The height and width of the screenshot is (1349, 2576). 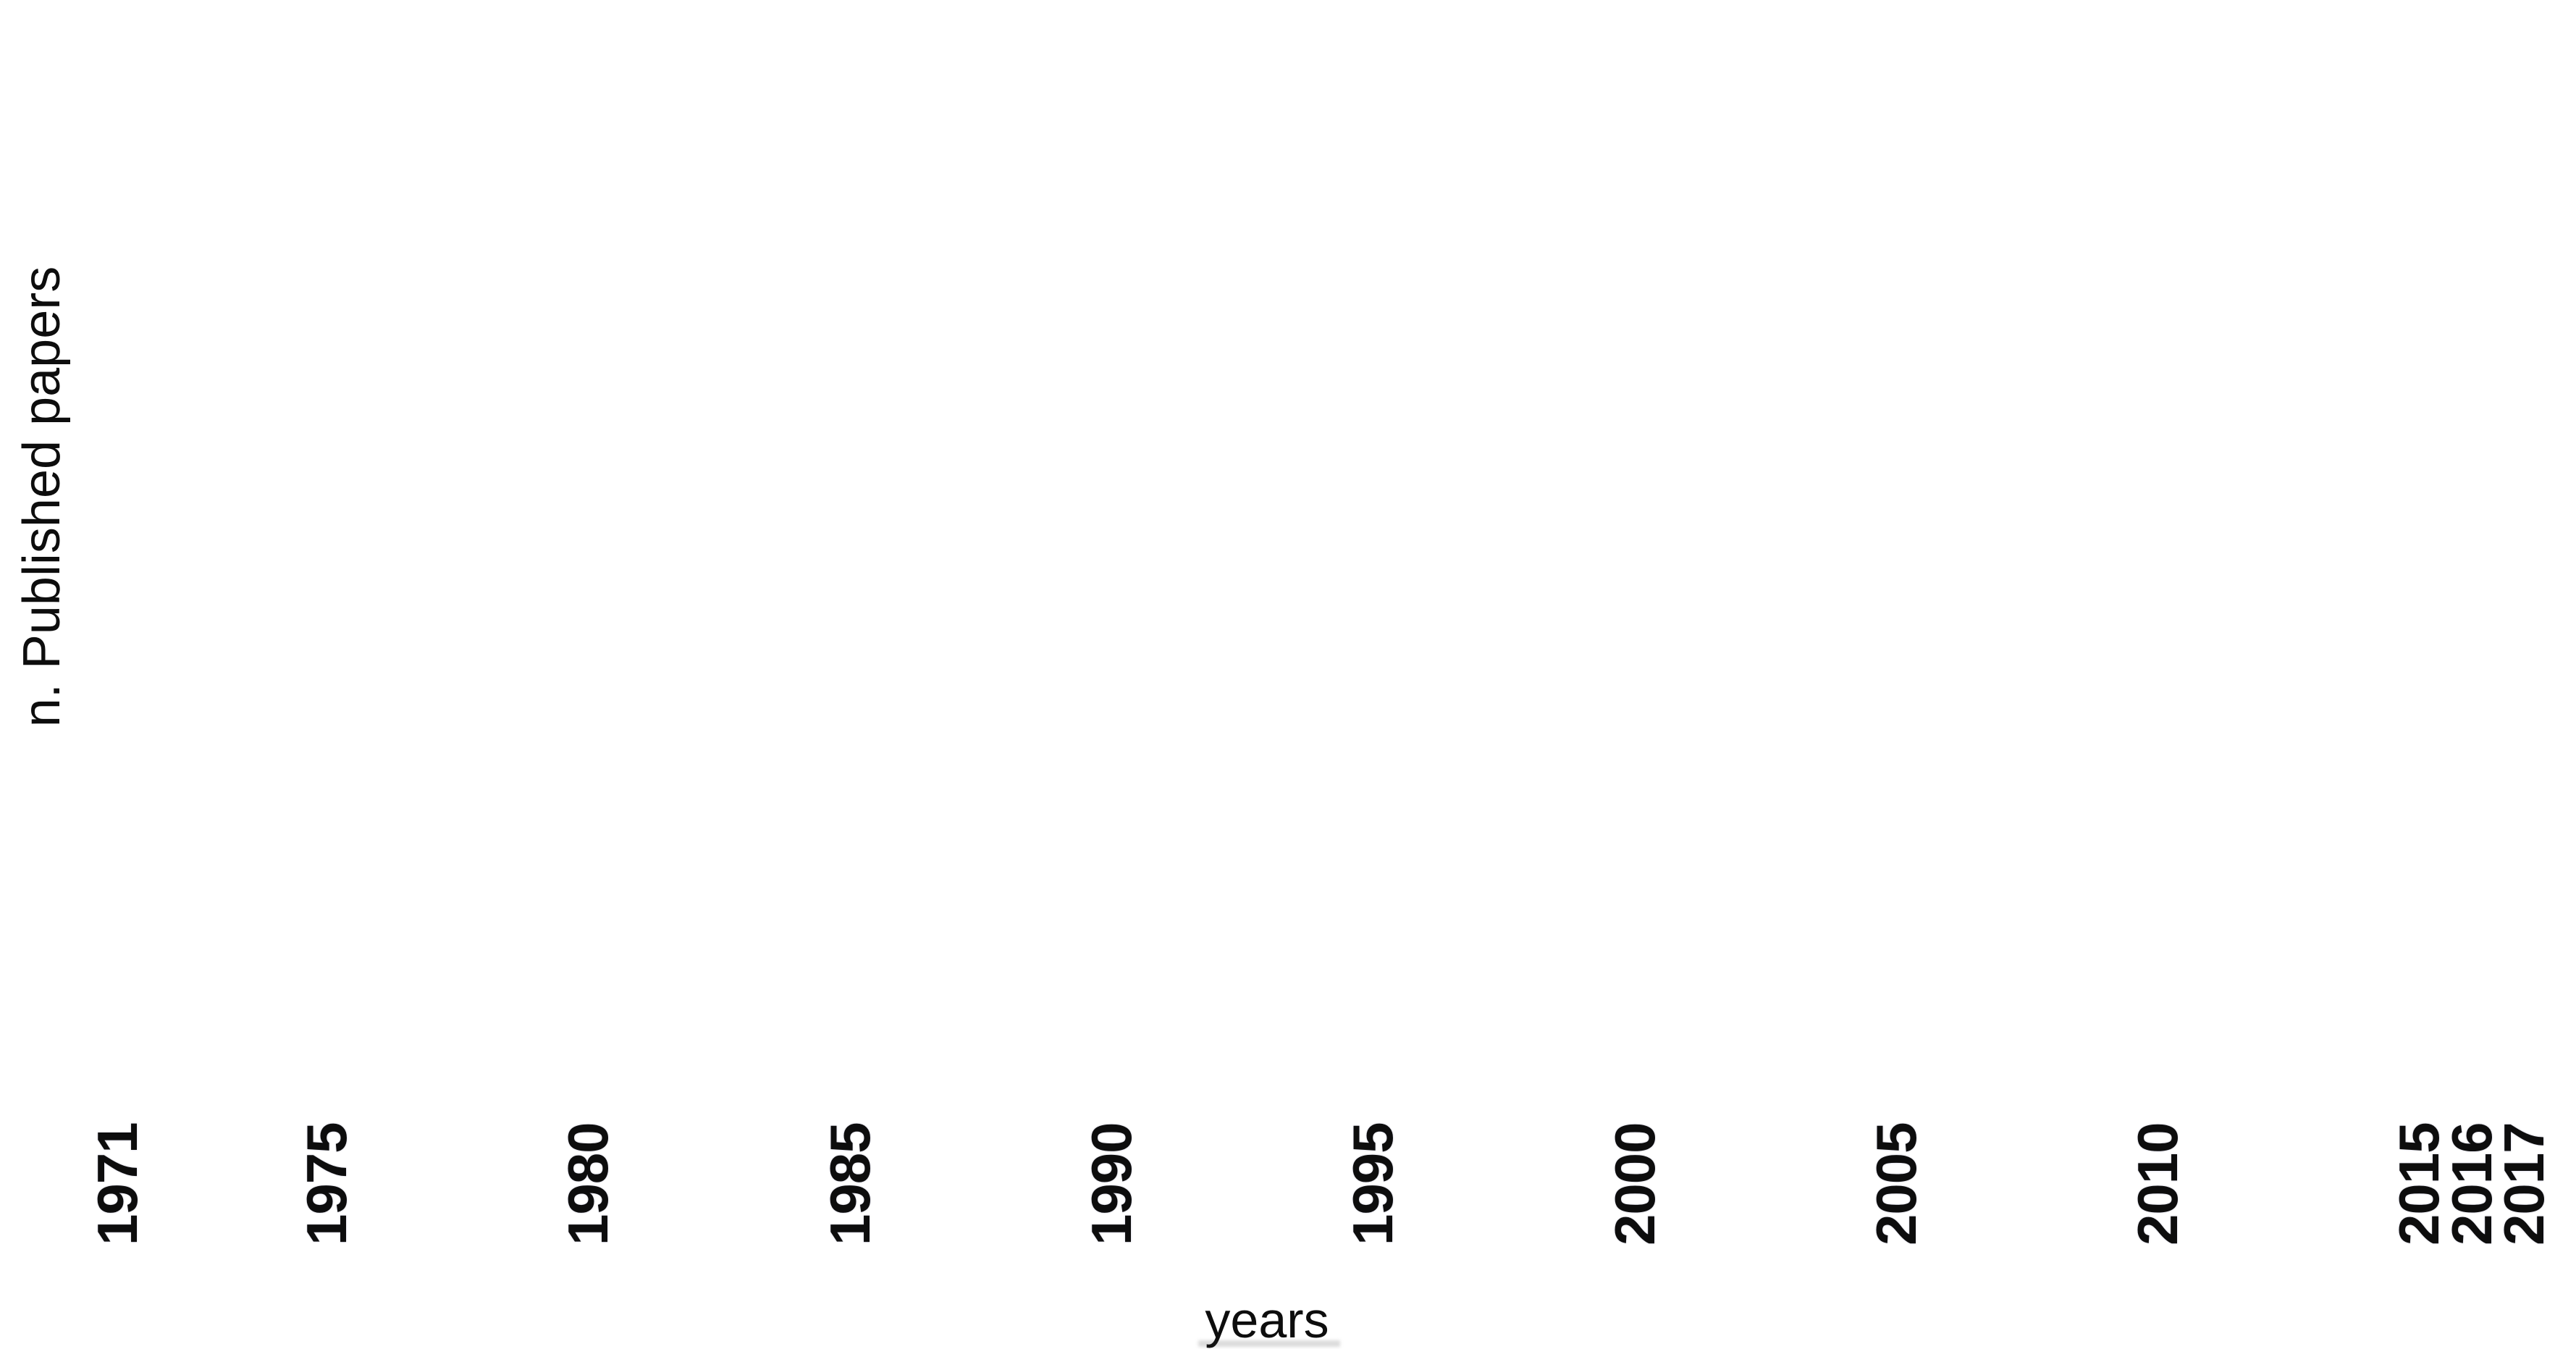 I want to click on x-tick-label: 1985, so click(x=849, y=1183).